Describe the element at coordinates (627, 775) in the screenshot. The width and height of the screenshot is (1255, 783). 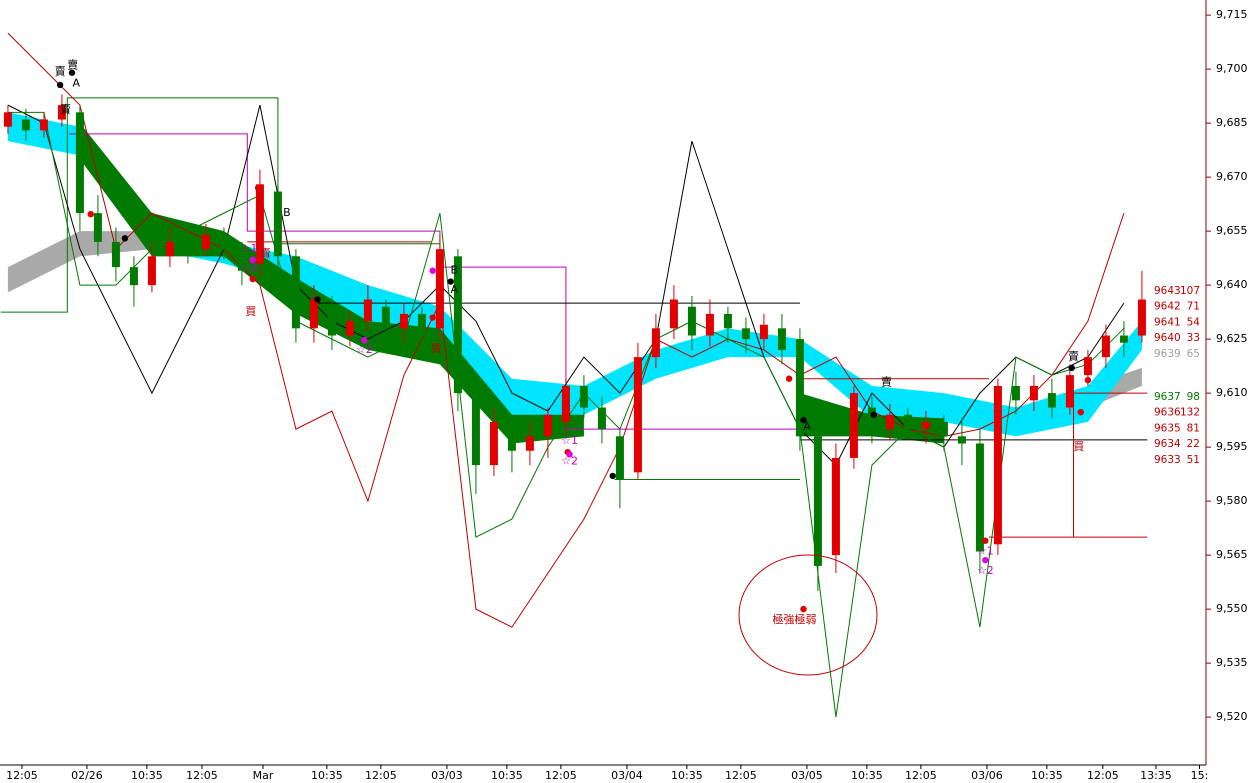
I see `x-tick-label: 03/04` at that location.